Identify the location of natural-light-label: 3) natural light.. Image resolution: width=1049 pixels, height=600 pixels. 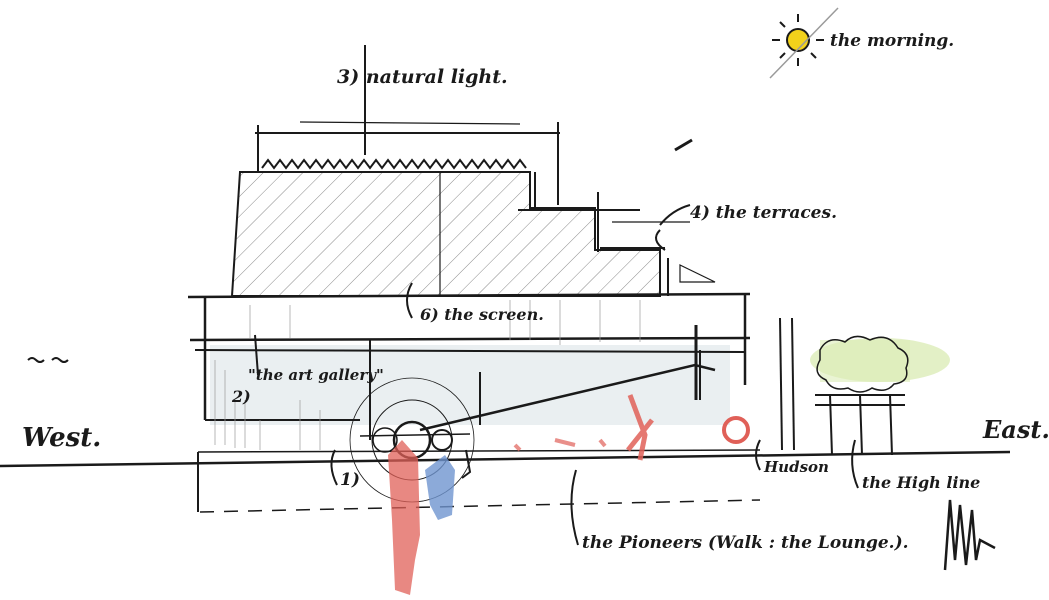
(422, 77).